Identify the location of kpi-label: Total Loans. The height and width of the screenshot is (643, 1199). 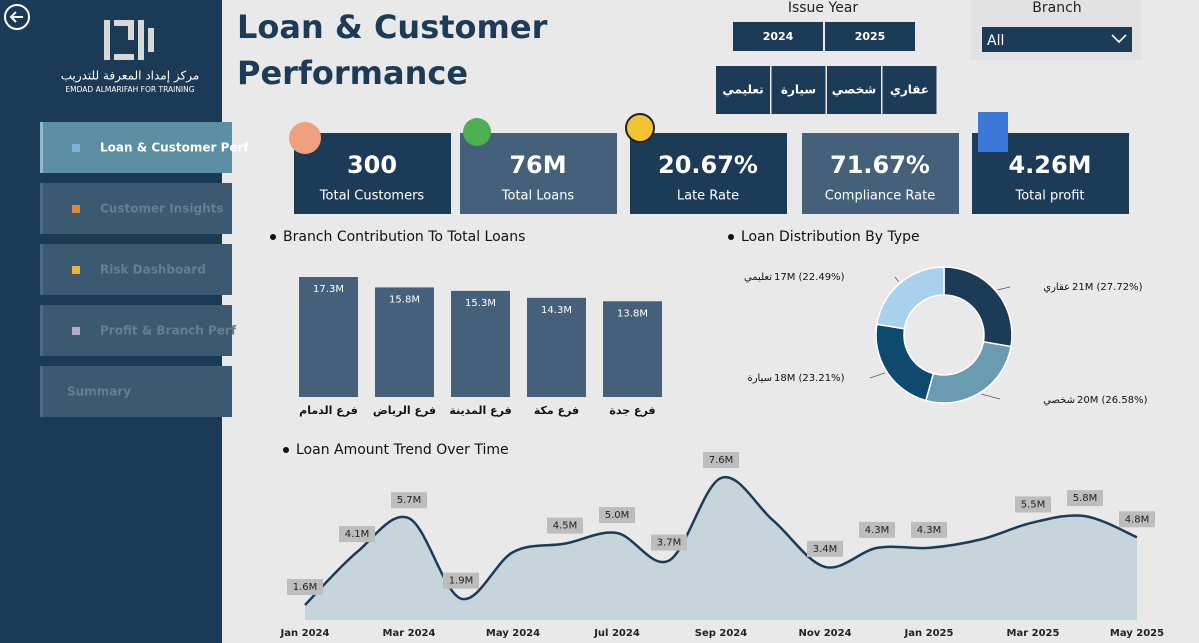
(538, 196).